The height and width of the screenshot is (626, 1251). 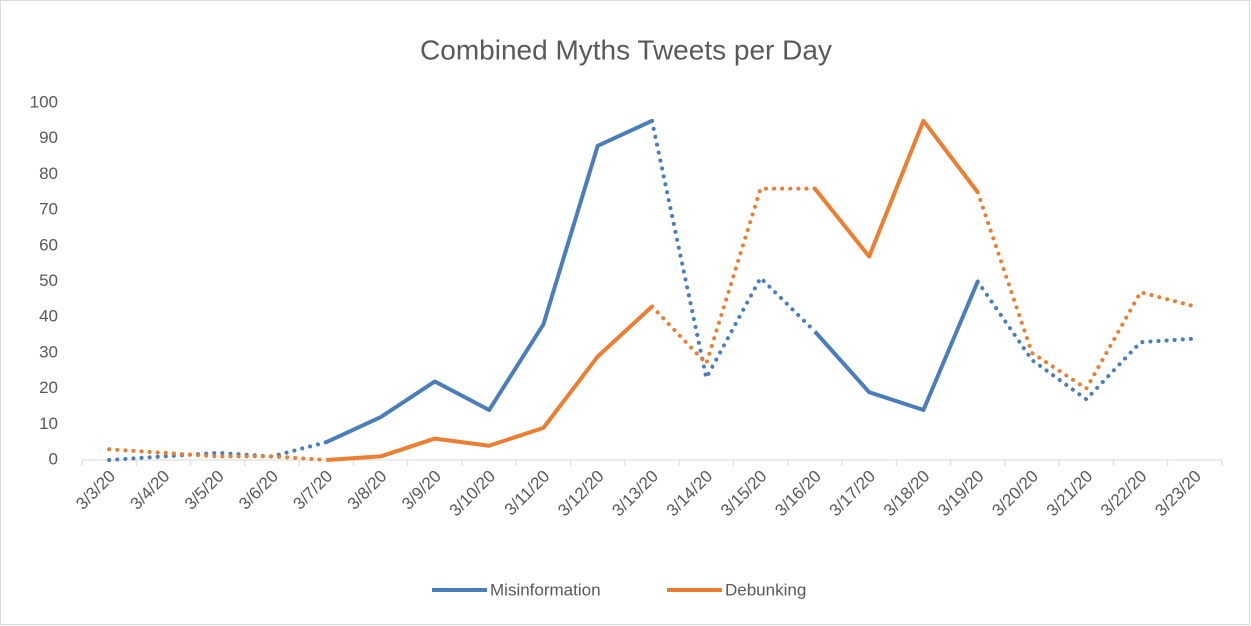 What do you see at coordinates (48, 209) in the screenshot?
I see `y-tick-label: 70` at bounding box center [48, 209].